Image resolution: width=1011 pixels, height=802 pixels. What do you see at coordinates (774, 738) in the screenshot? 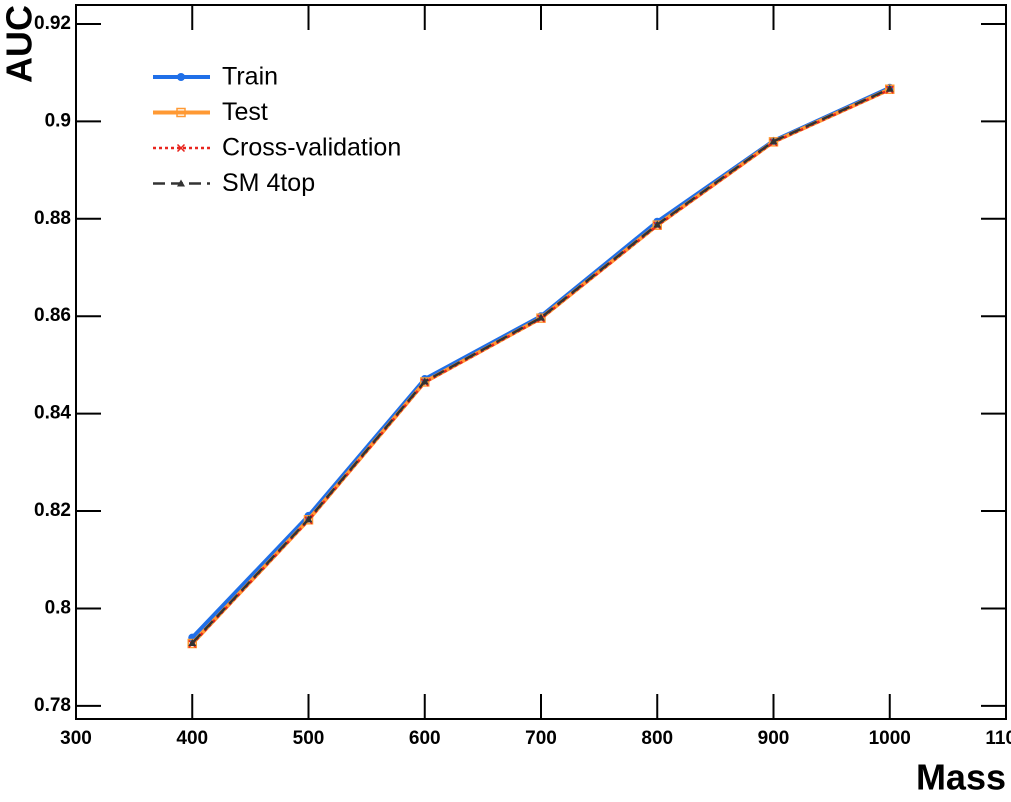
I see `x-tick-label: 900` at bounding box center [774, 738].